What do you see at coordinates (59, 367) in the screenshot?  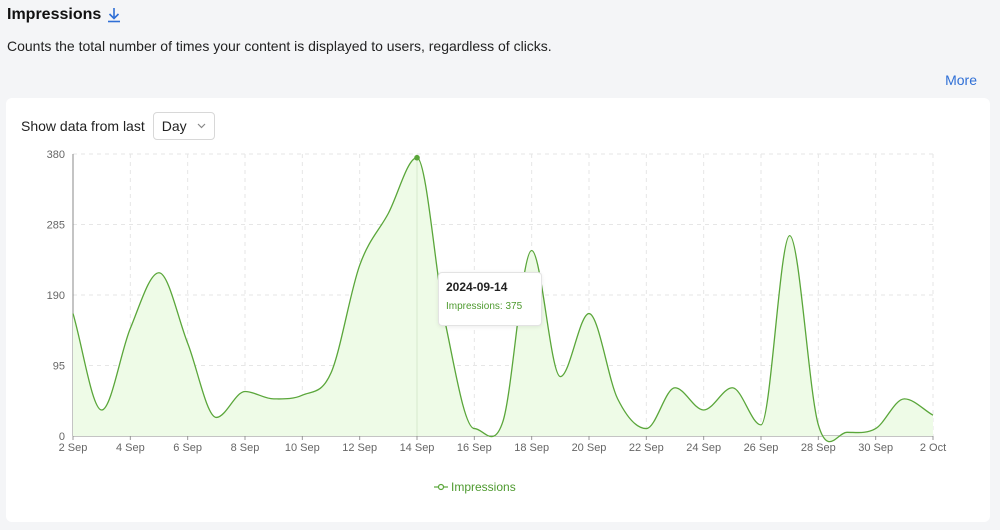 I see `y-tick-label: 95` at bounding box center [59, 367].